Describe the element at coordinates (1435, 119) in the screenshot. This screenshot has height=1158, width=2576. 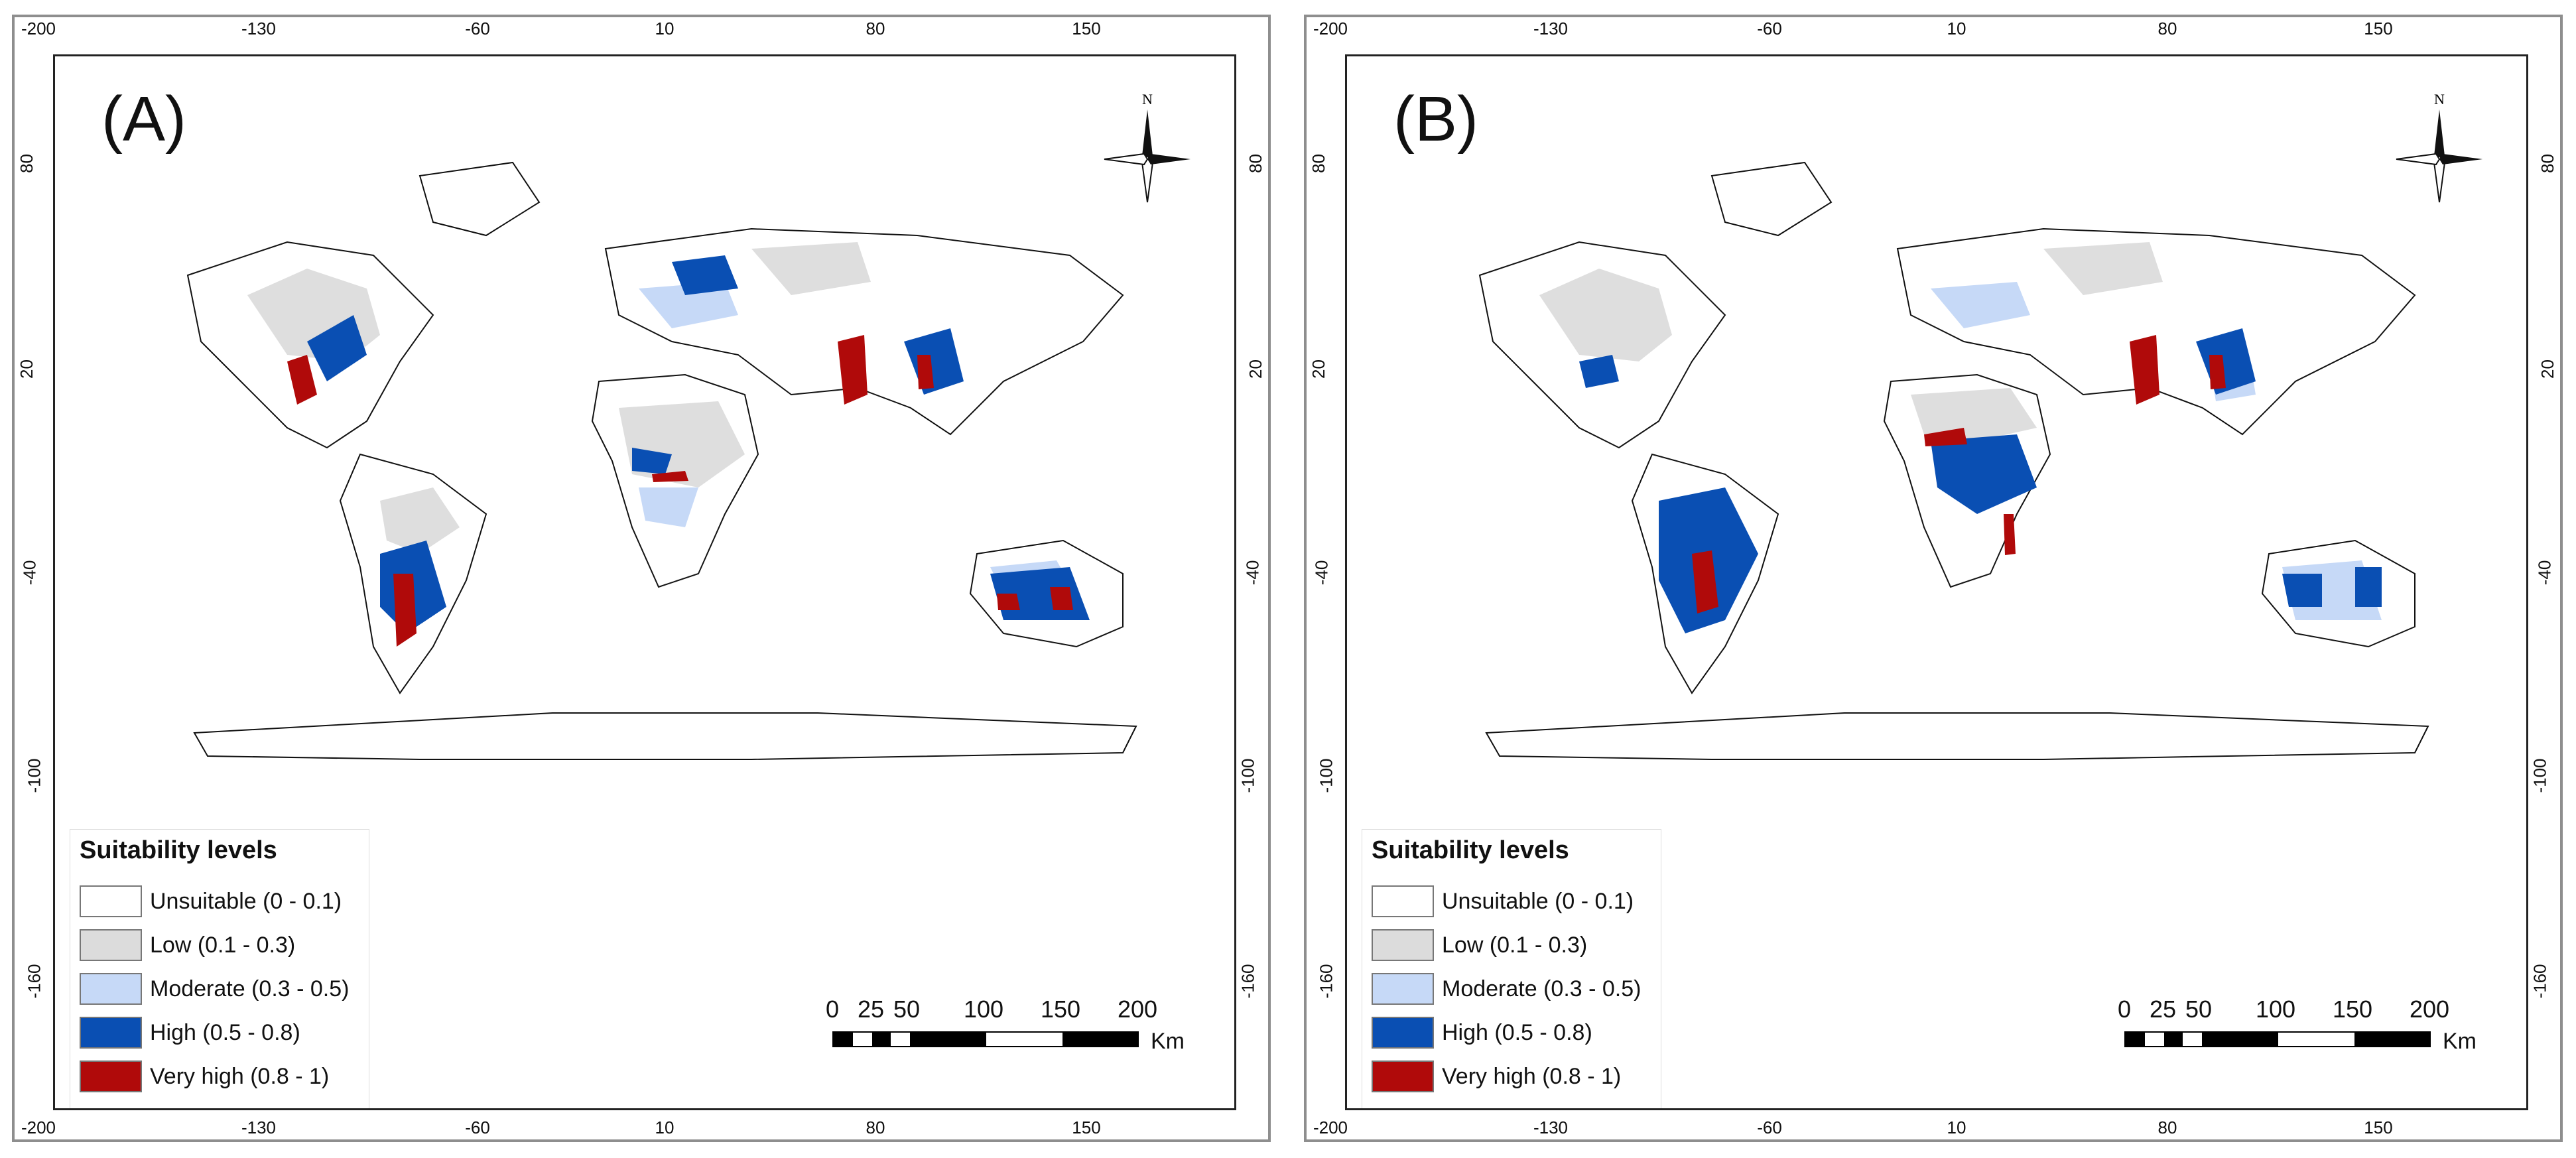
I see `panel-label: (B)` at that location.